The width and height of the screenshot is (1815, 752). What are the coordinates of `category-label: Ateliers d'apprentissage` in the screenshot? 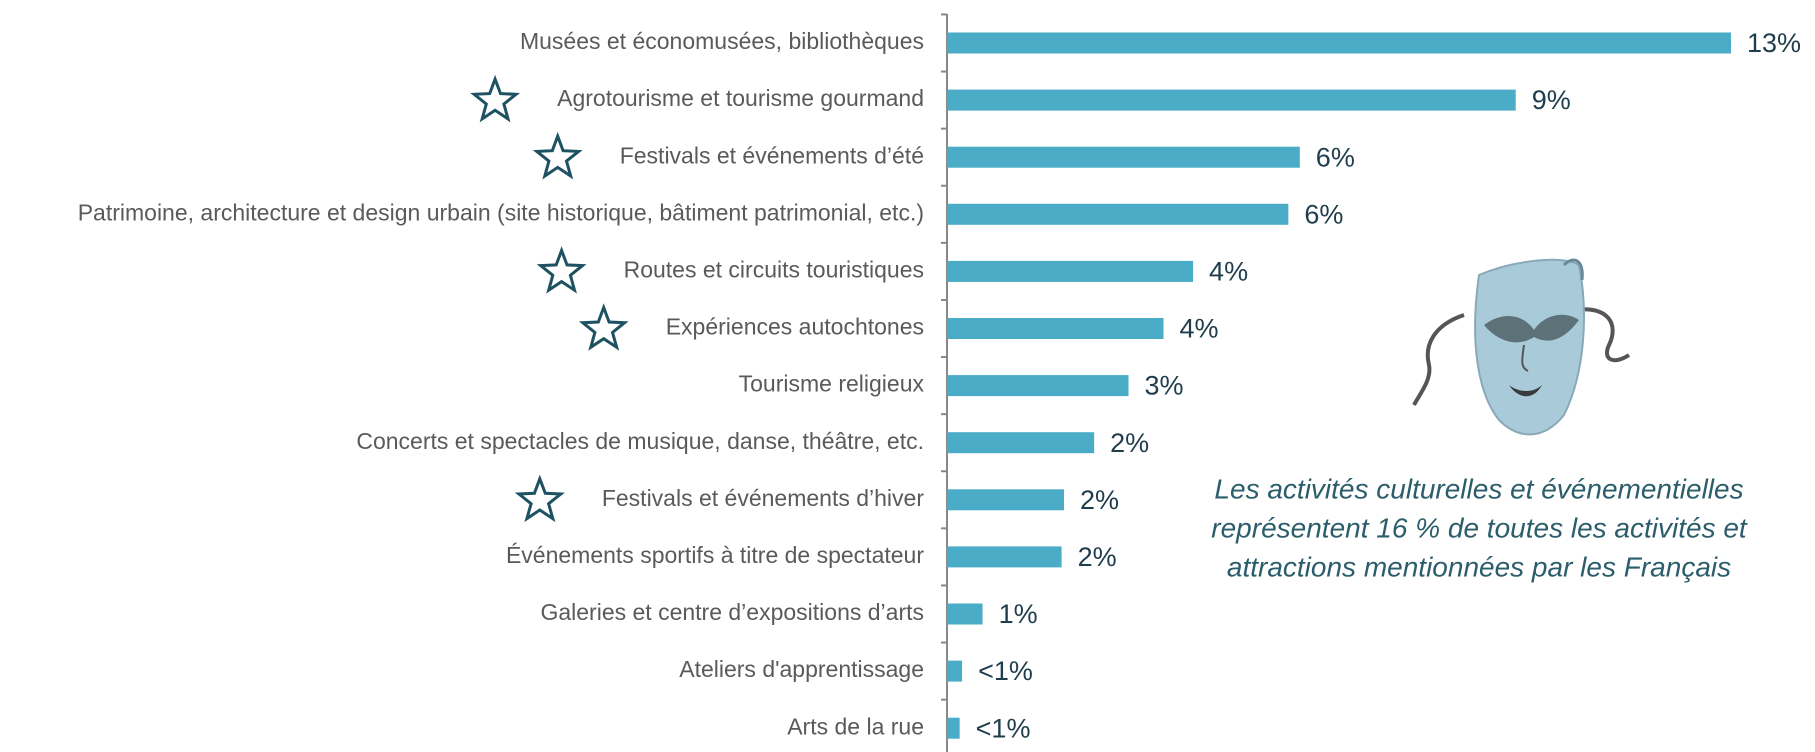 It's located at (801, 669).